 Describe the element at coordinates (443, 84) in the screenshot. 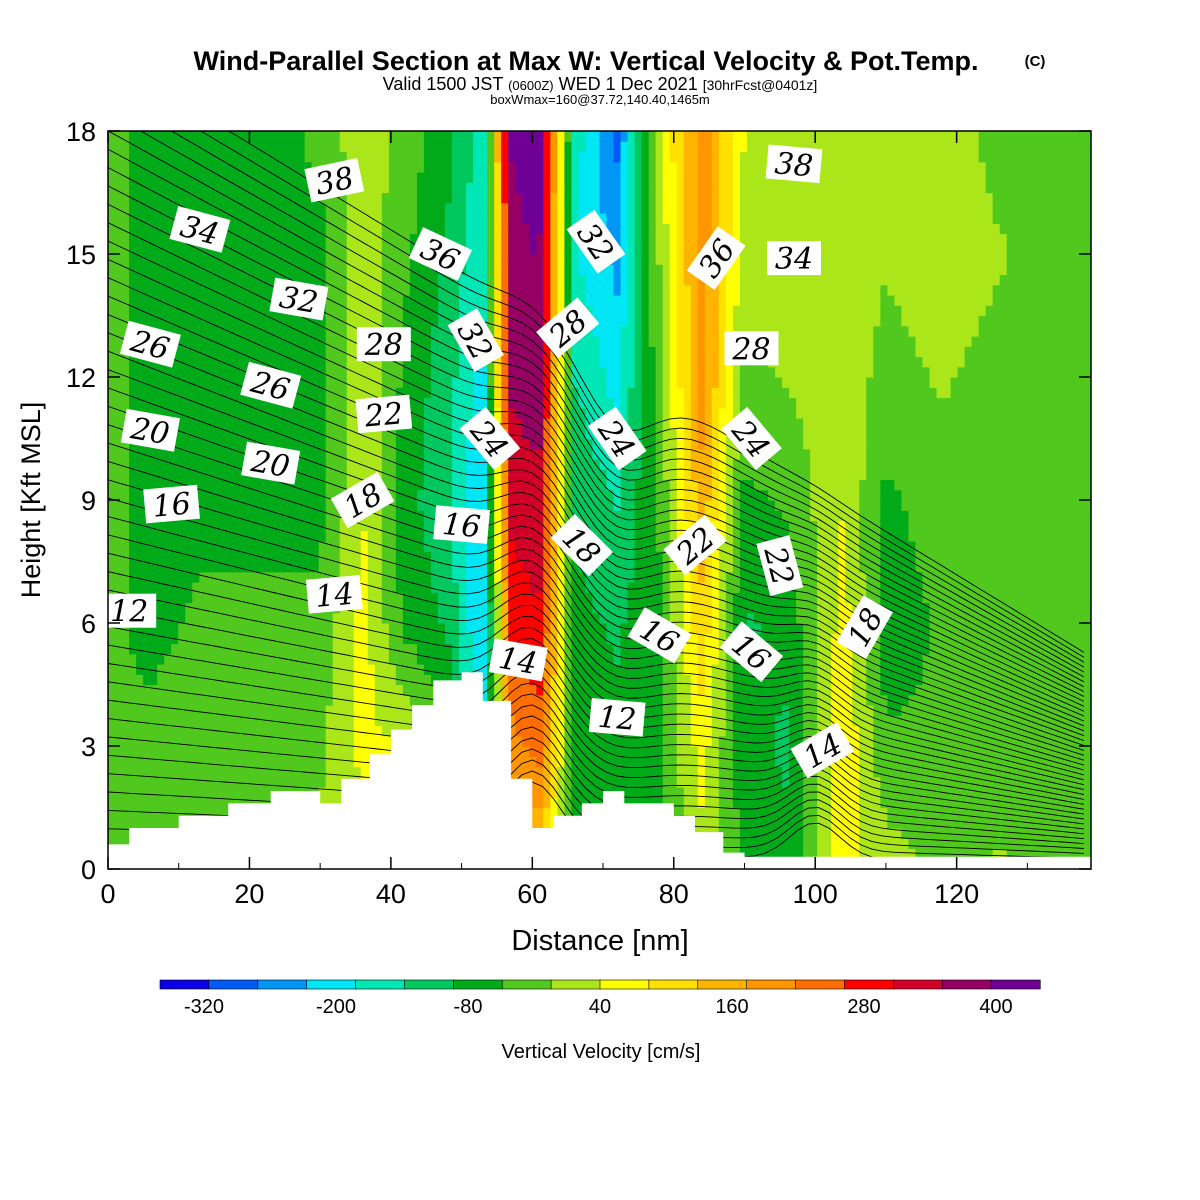

I see `subtitle-prefix: Valid 1500 JST` at that location.